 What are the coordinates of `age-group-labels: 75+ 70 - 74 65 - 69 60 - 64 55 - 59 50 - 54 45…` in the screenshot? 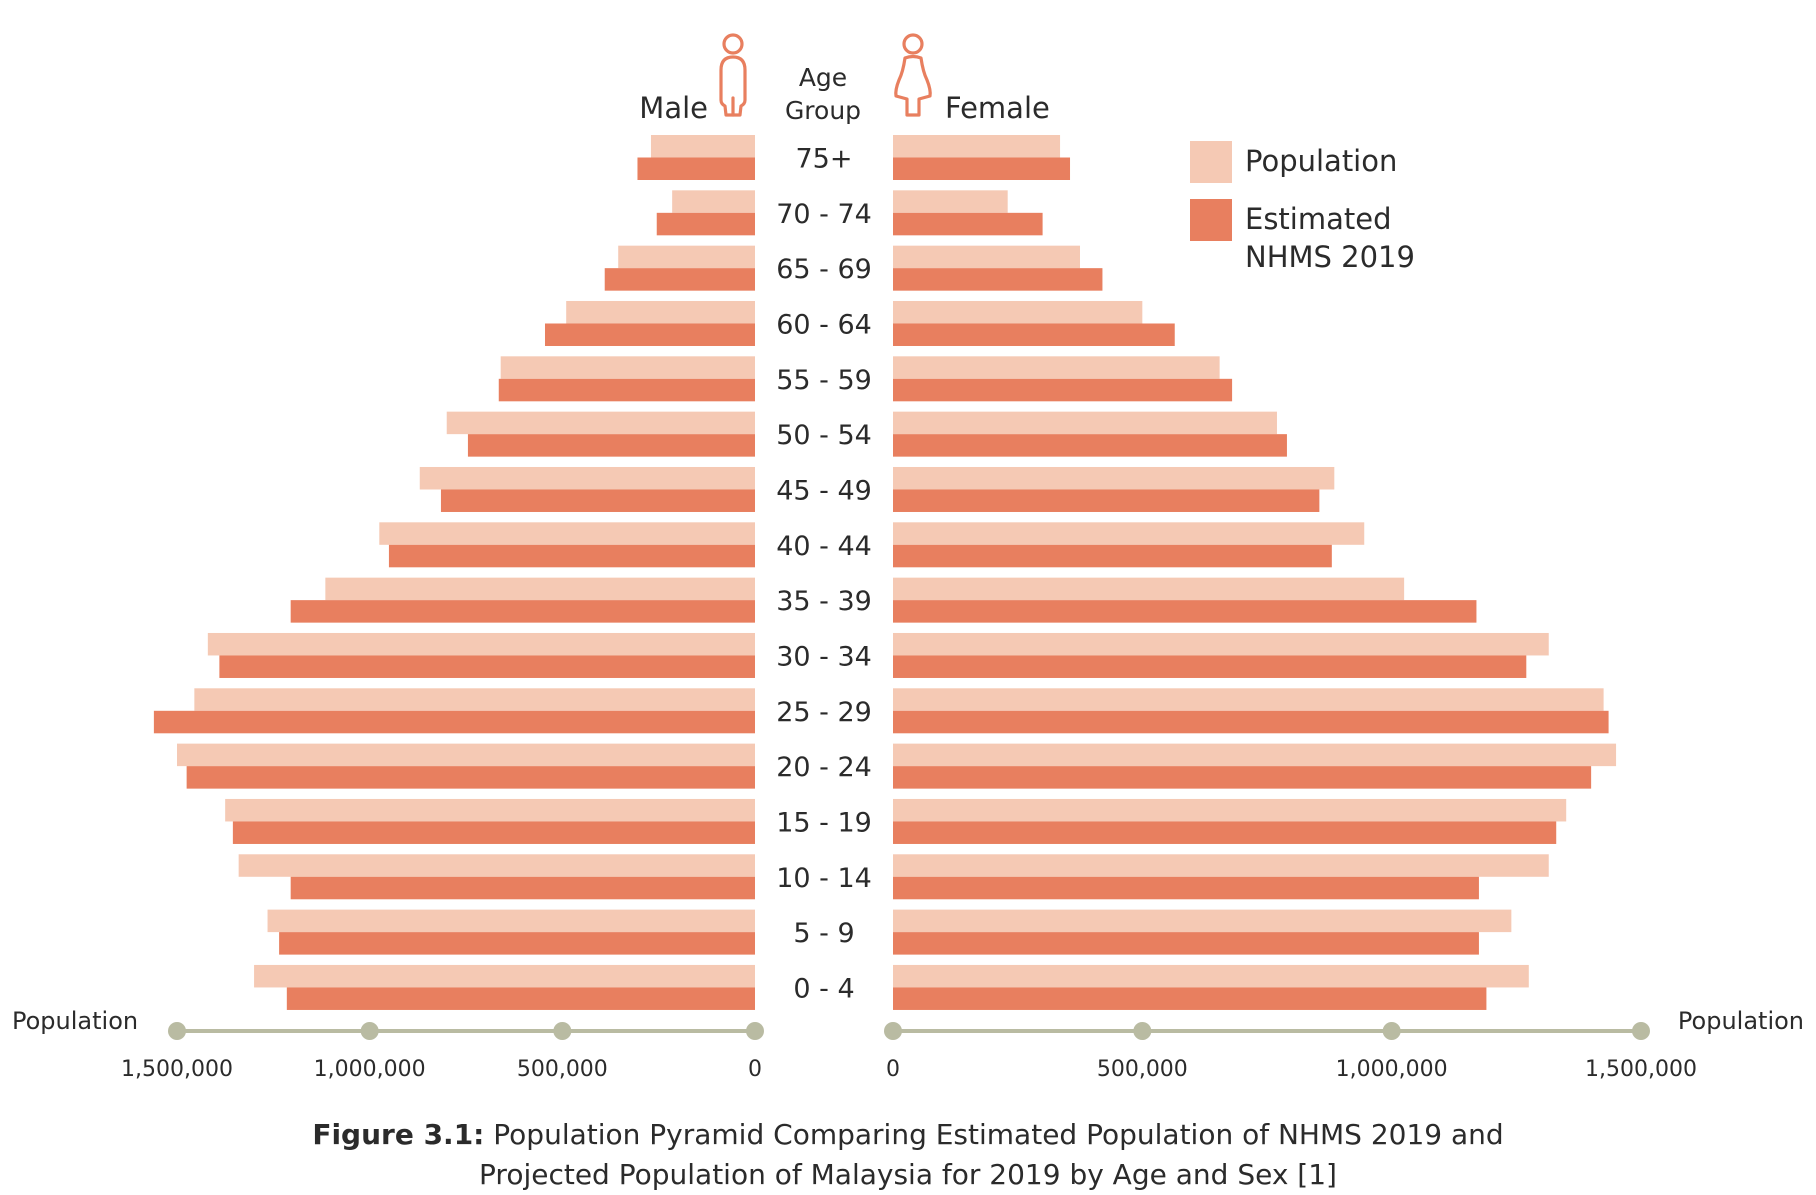 It's located at (824, 574).